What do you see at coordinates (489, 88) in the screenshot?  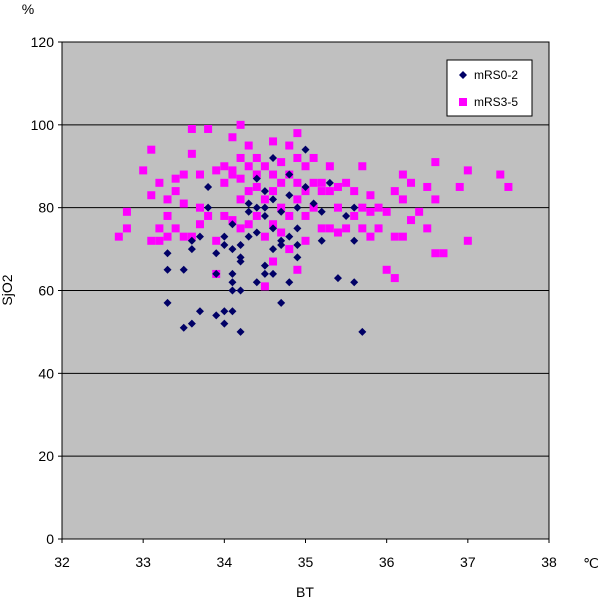 I see `legend-box` at bounding box center [489, 88].